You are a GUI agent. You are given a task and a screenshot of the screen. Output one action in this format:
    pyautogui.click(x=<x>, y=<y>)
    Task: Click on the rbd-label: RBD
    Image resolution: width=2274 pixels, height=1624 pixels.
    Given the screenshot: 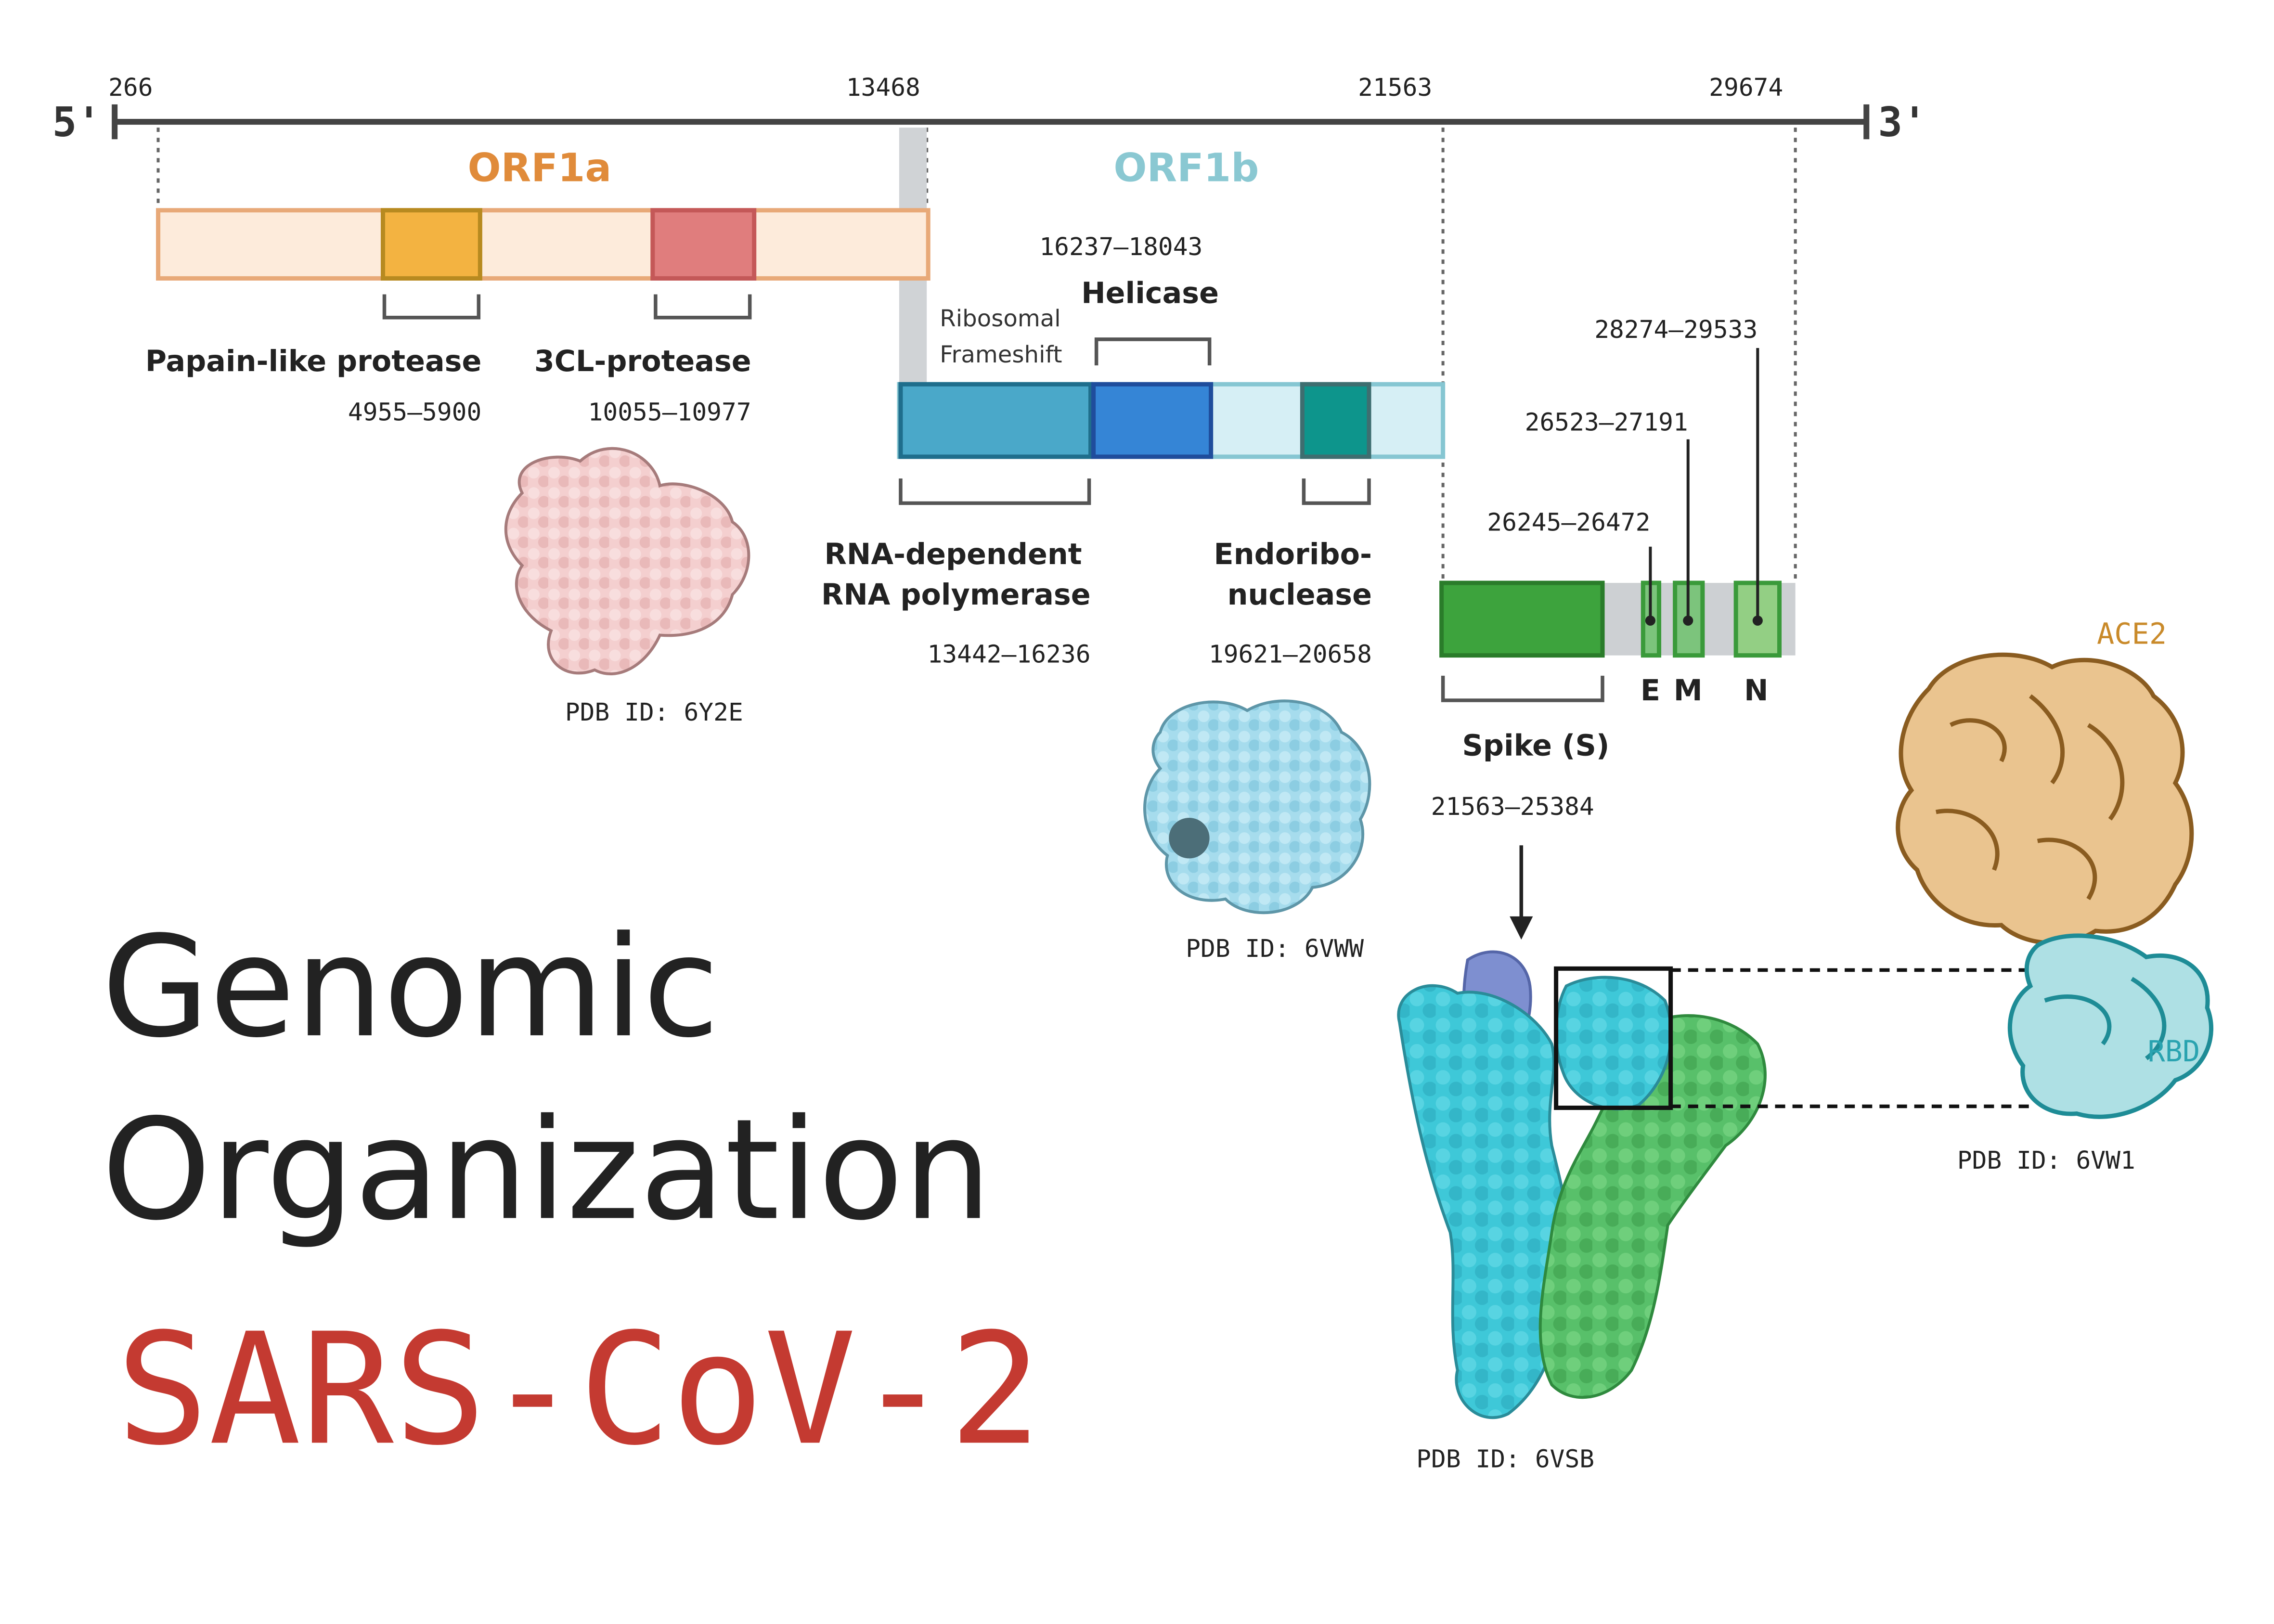 What is the action you would take?
    pyautogui.click(x=2174, y=1052)
    